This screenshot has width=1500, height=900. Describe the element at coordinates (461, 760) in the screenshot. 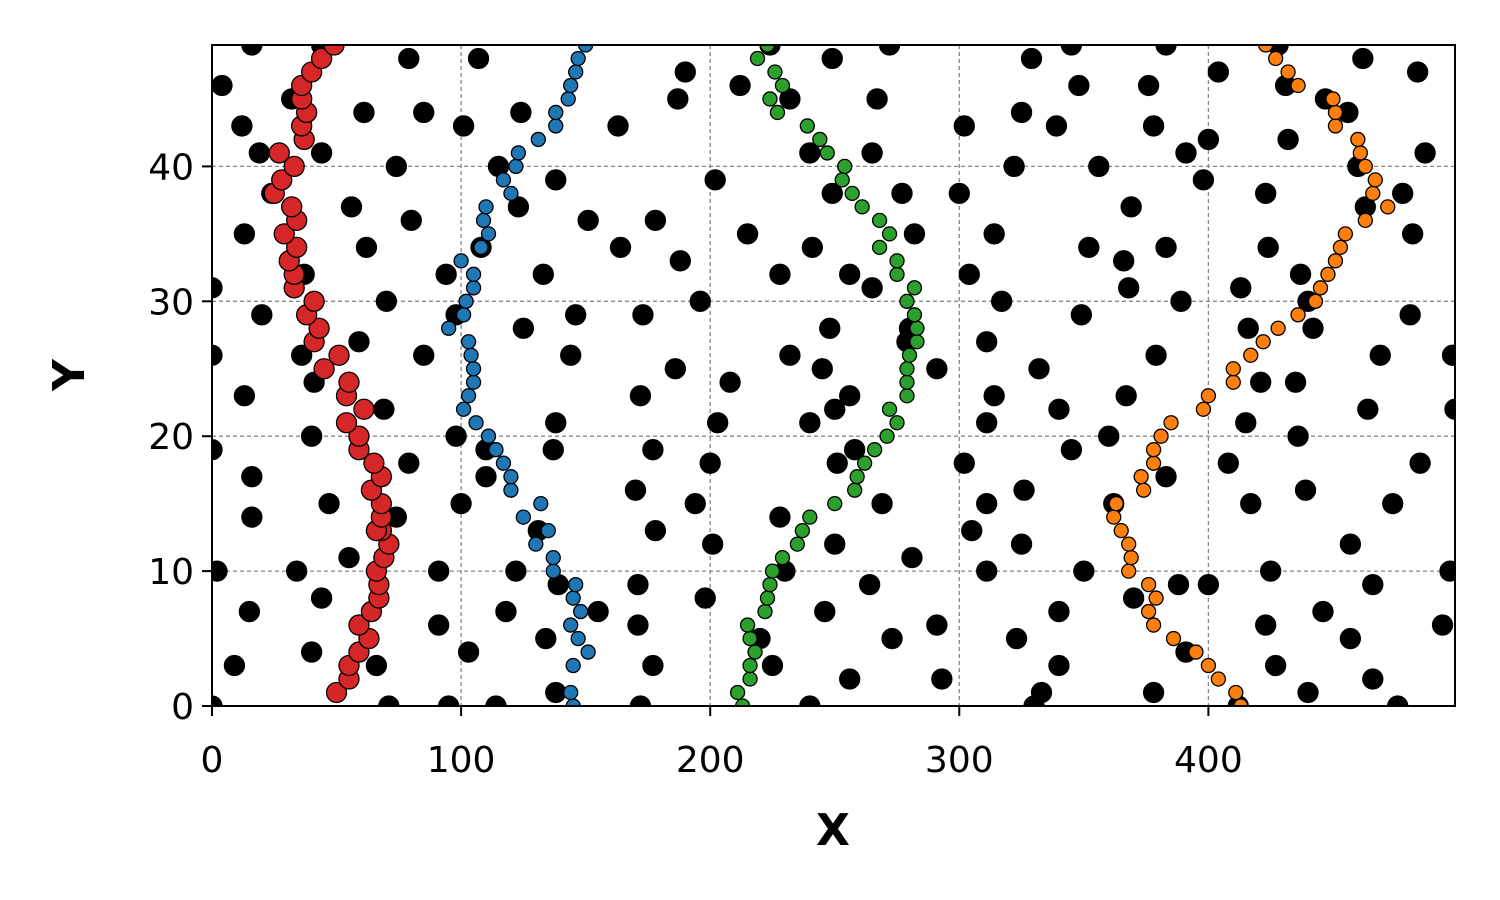

I see `x-tick-label: 100` at that location.